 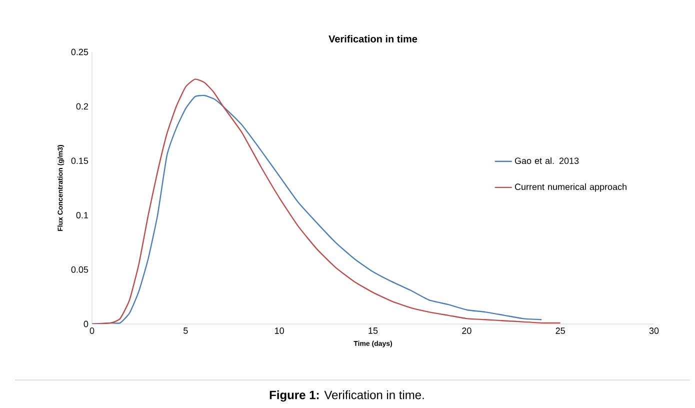 I want to click on y-tick-label: 0.05, so click(x=79, y=269).